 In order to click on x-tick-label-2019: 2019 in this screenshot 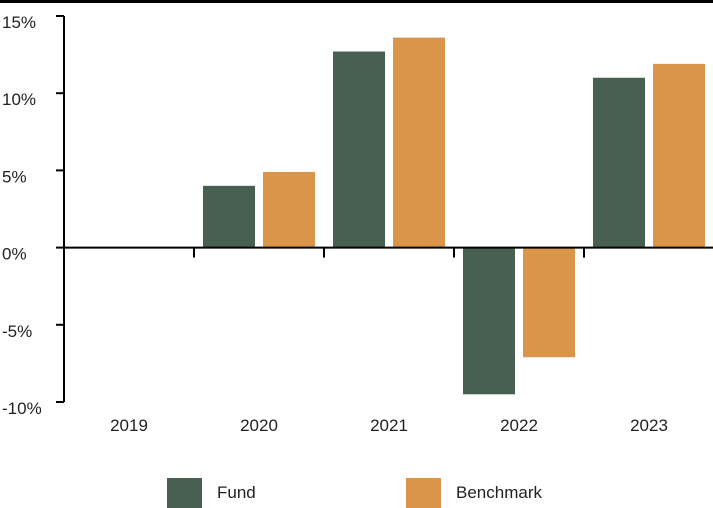, I will do `click(129, 425)`.